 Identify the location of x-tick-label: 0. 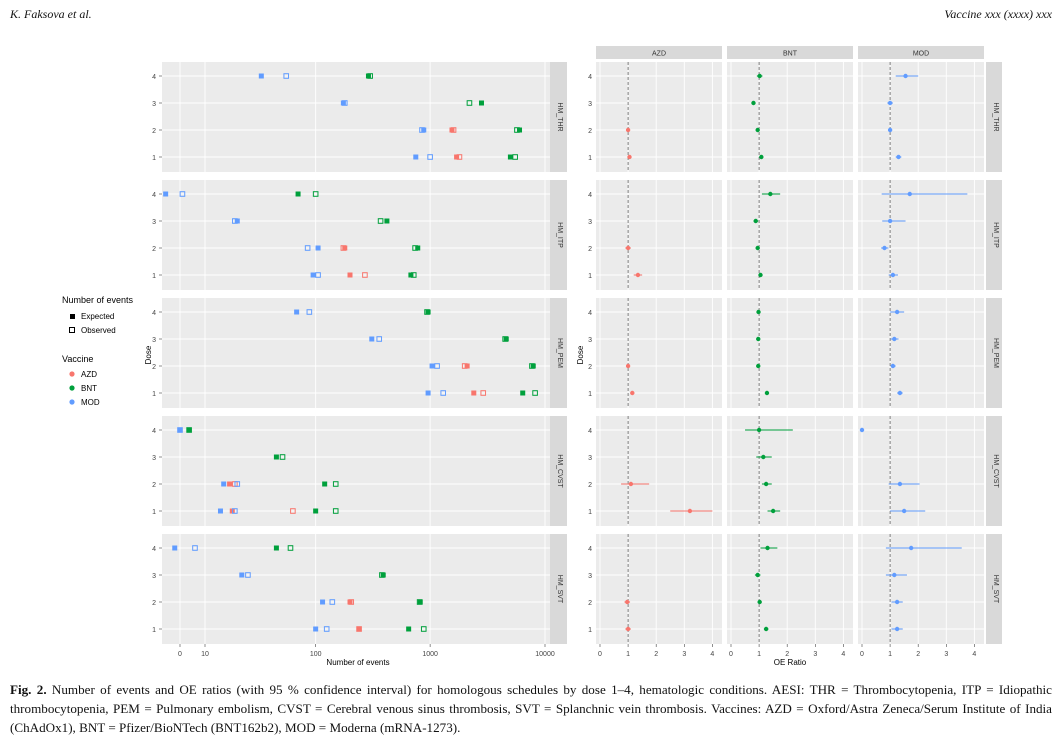
(180, 654).